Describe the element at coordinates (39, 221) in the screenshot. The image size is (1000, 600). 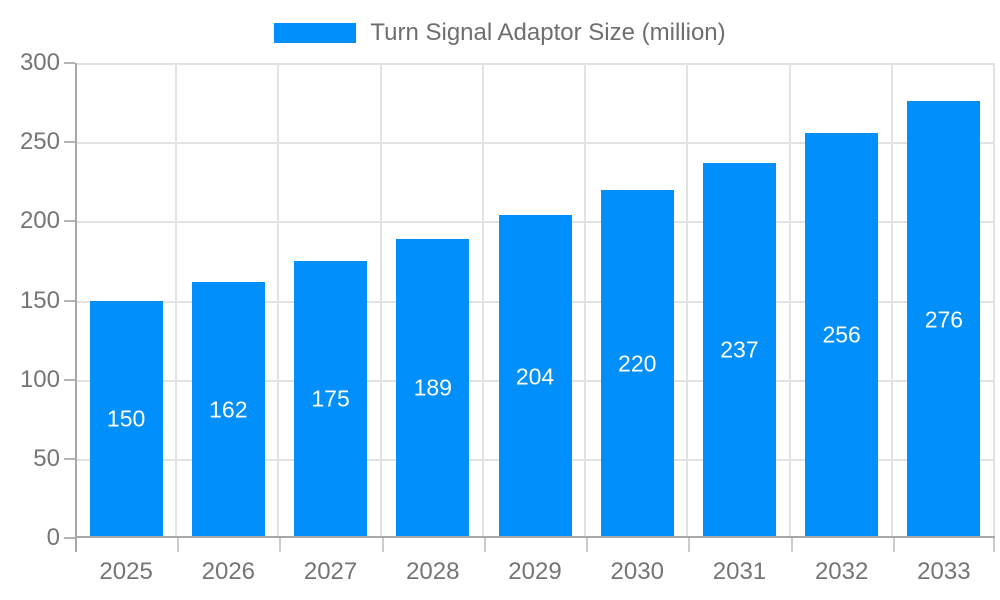
I see `y-axis-label-200: 200` at that location.